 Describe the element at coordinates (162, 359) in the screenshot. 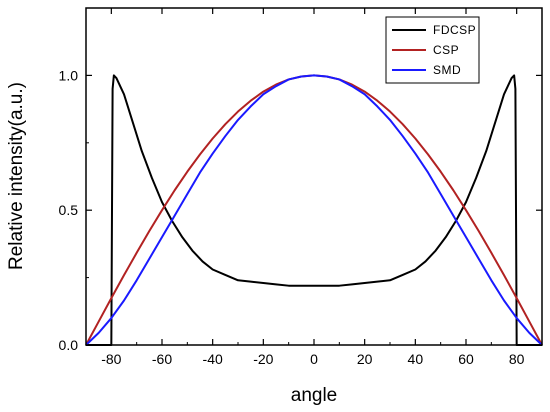

I see `x-tick-label: -60` at that location.